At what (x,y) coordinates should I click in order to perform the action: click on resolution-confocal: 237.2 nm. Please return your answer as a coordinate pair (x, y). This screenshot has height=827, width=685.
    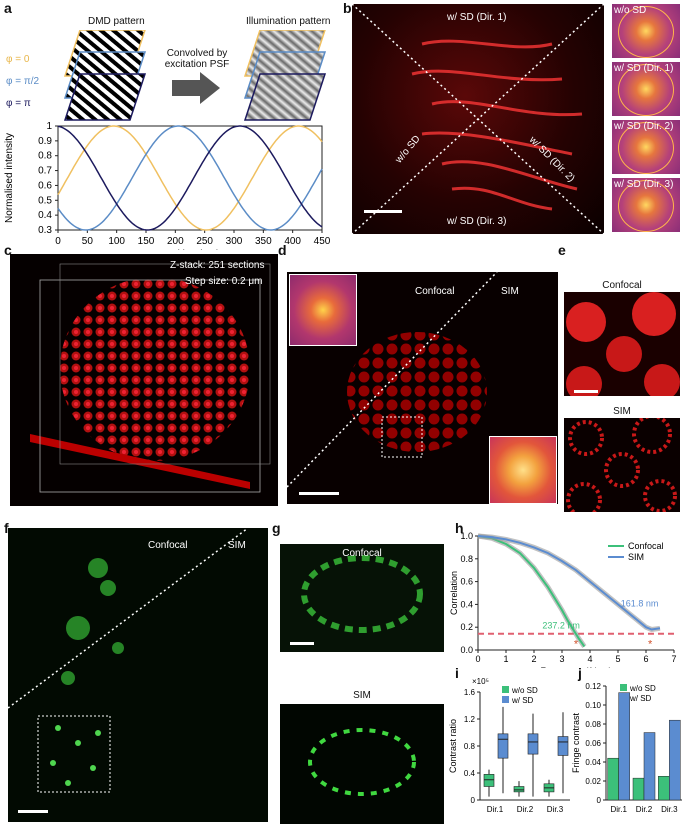
    Looking at the image, I should click on (561, 625).